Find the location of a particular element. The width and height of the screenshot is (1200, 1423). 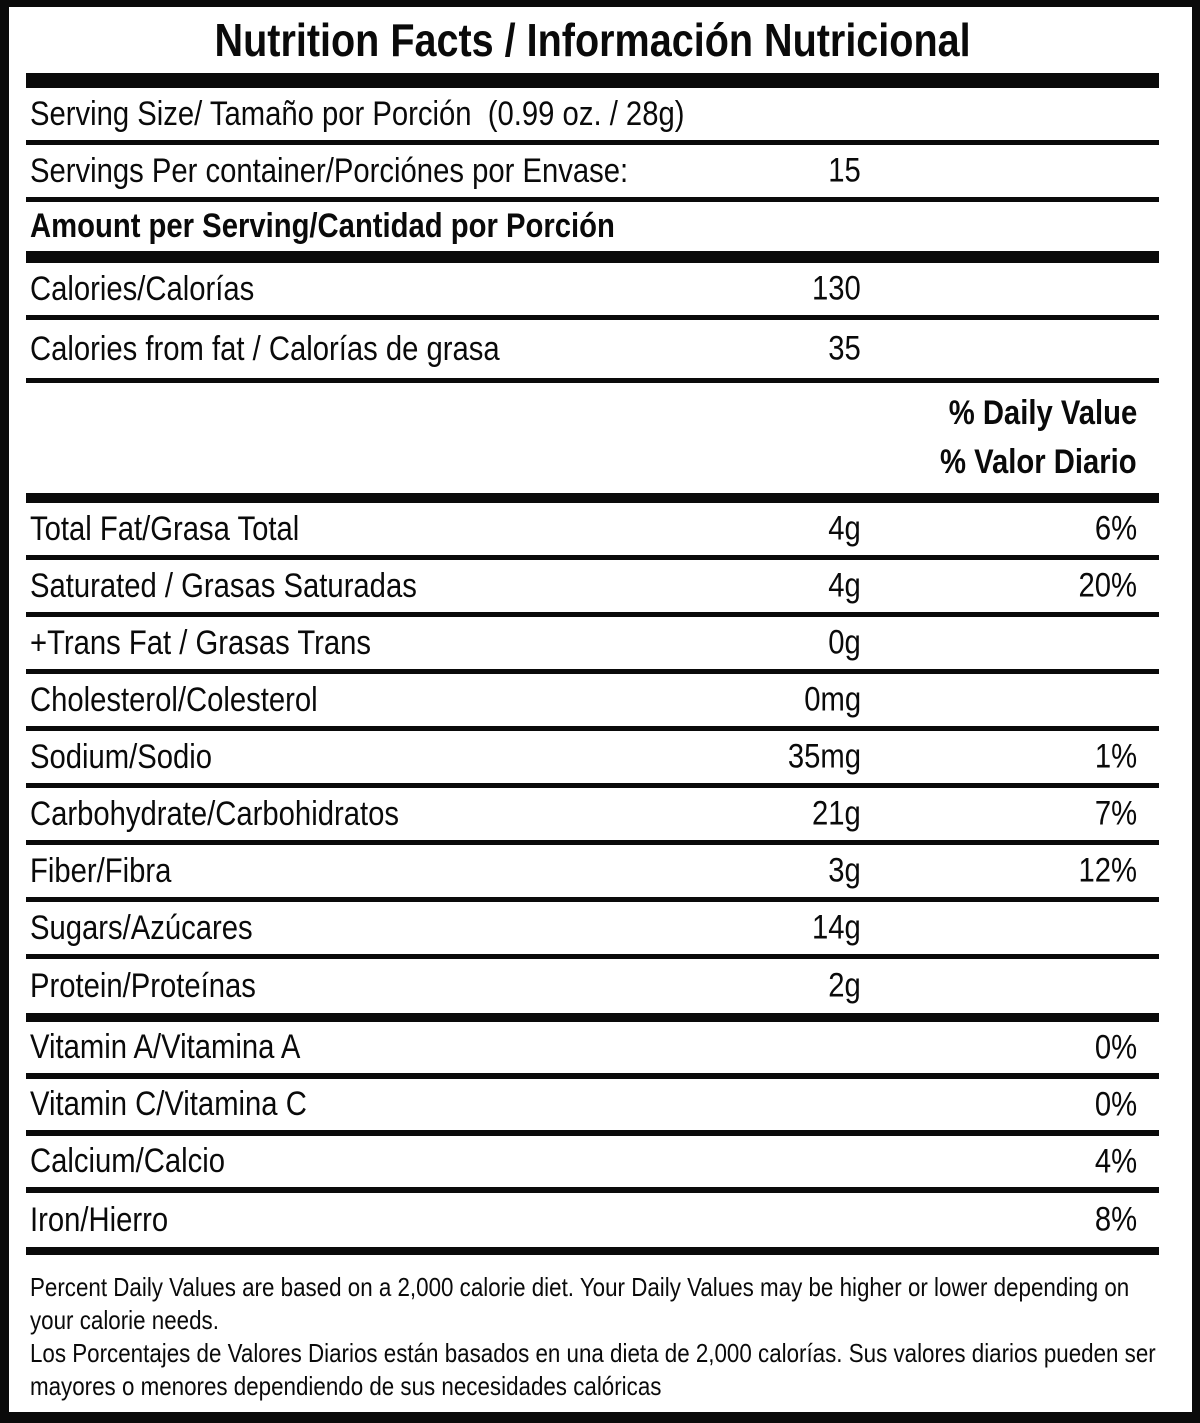

nutrient-amount: 0mg is located at coordinates (832, 699).